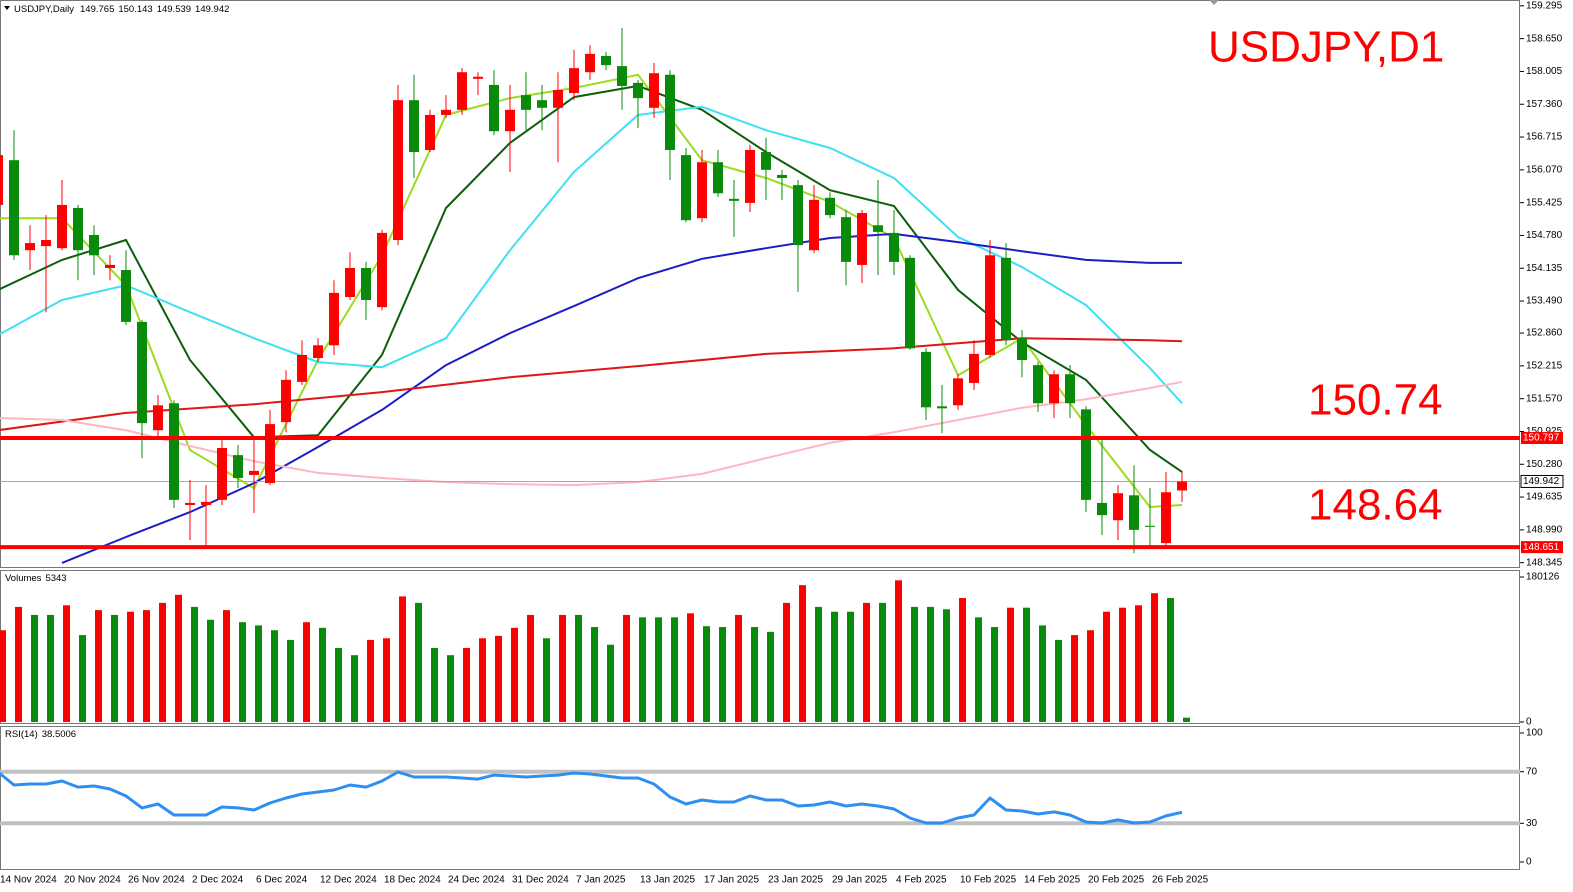  What do you see at coordinates (1542, 481) in the screenshot?
I see `price-label-box` at bounding box center [1542, 481].